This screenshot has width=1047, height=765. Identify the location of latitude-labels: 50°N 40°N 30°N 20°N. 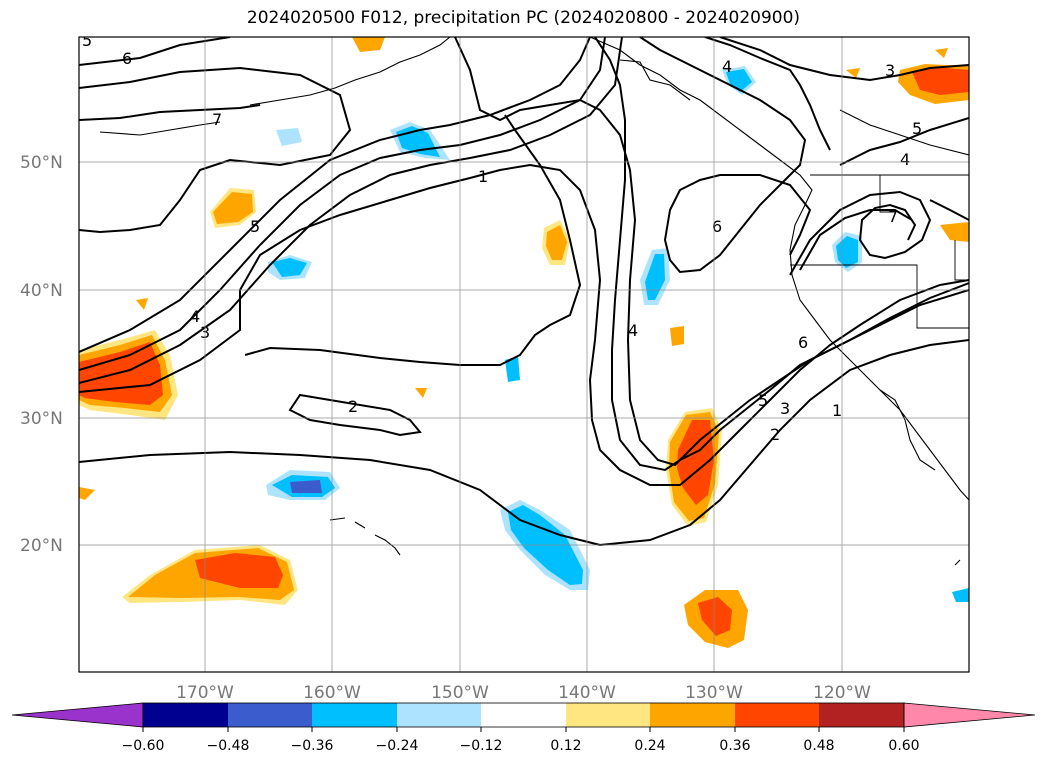
(41, 354).